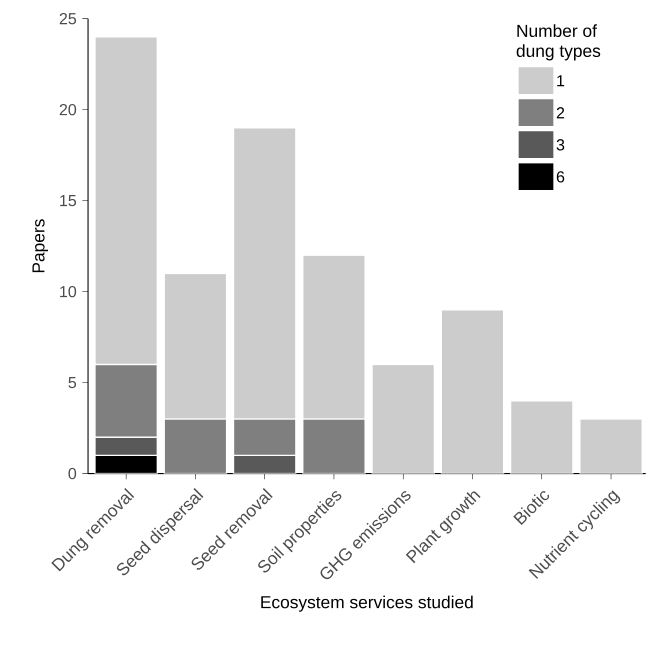 The height and width of the screenshot is (655, 648). What do you see at coordinates (560, 177) in the screenshot?
I see `legend-label: 6` at bounding box center [560, 177].